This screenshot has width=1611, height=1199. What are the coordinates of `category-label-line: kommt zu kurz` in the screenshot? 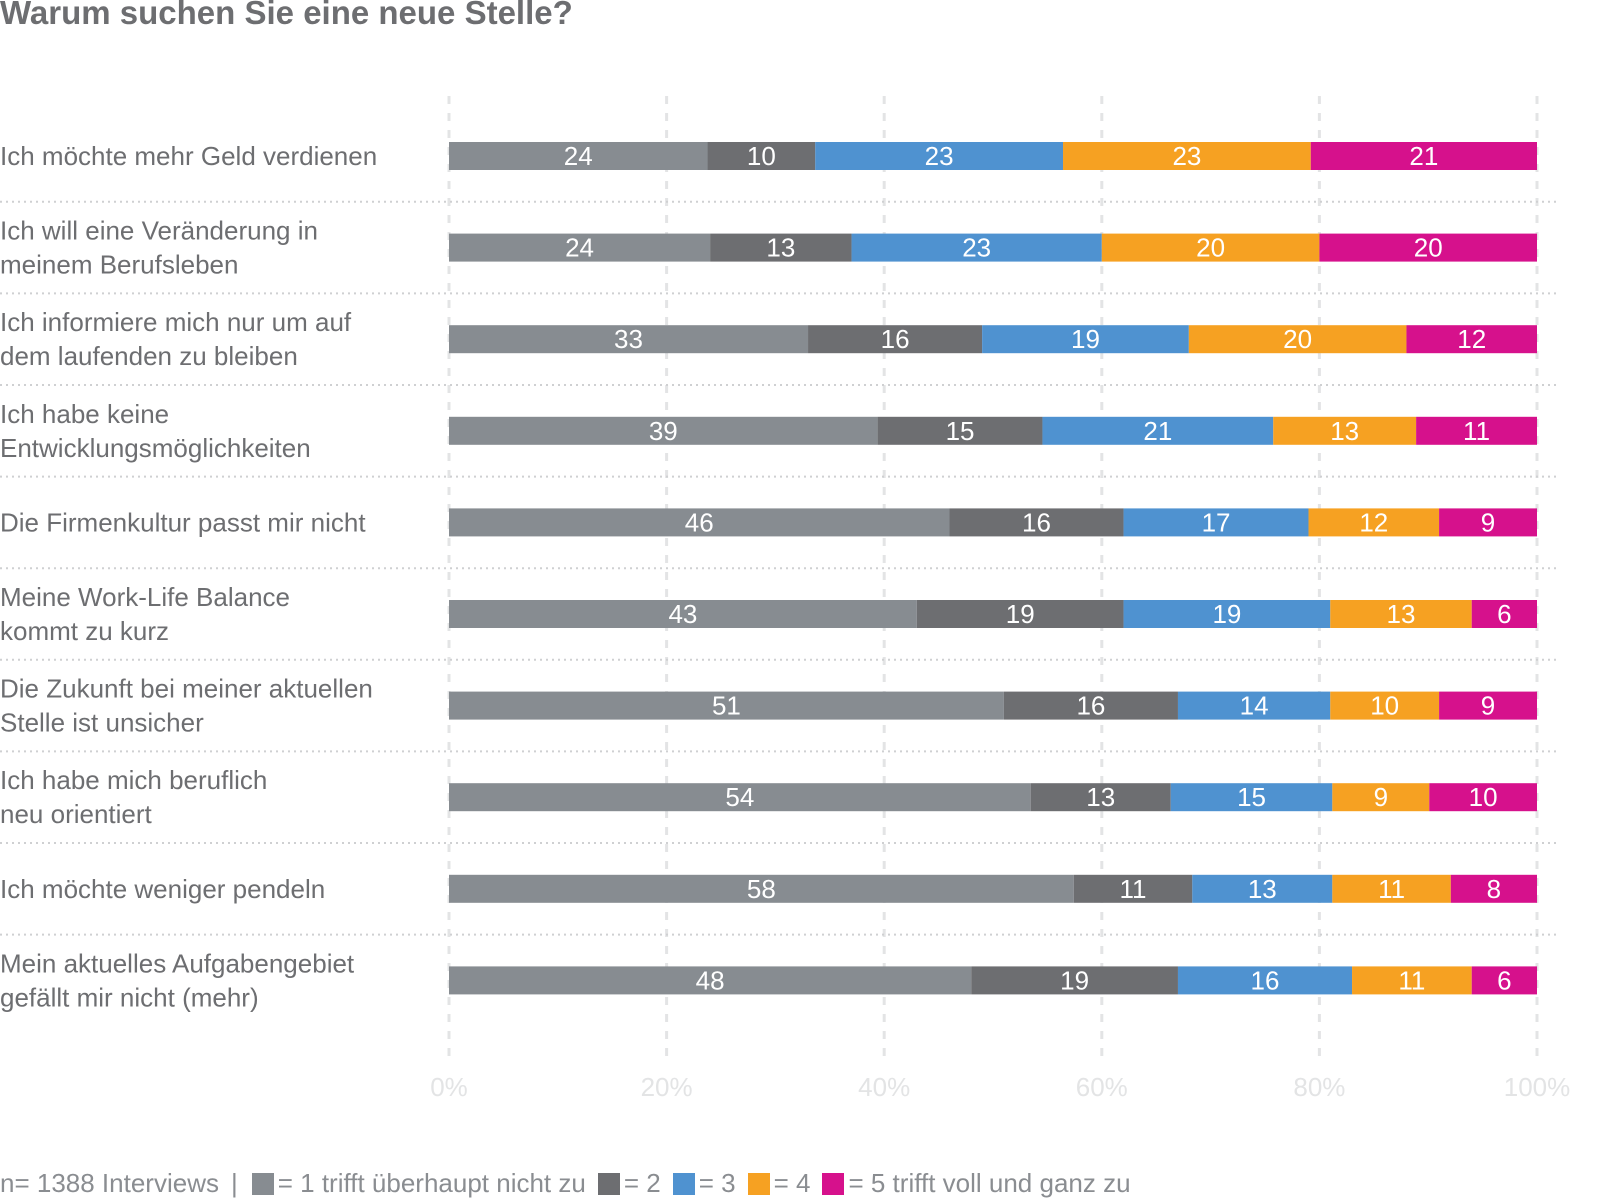 It's located at (84, 631).